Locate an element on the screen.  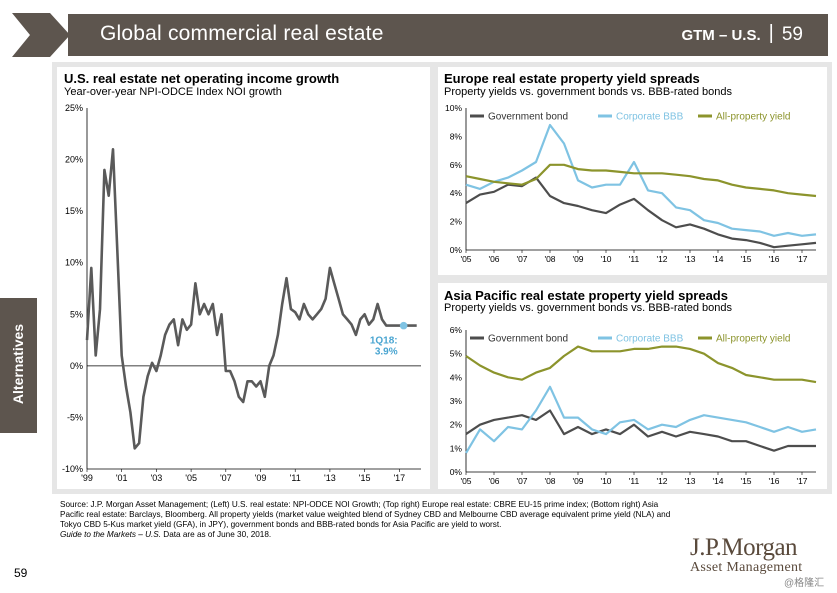
x-tick-label: '03 is located at coordinates (157, 478).